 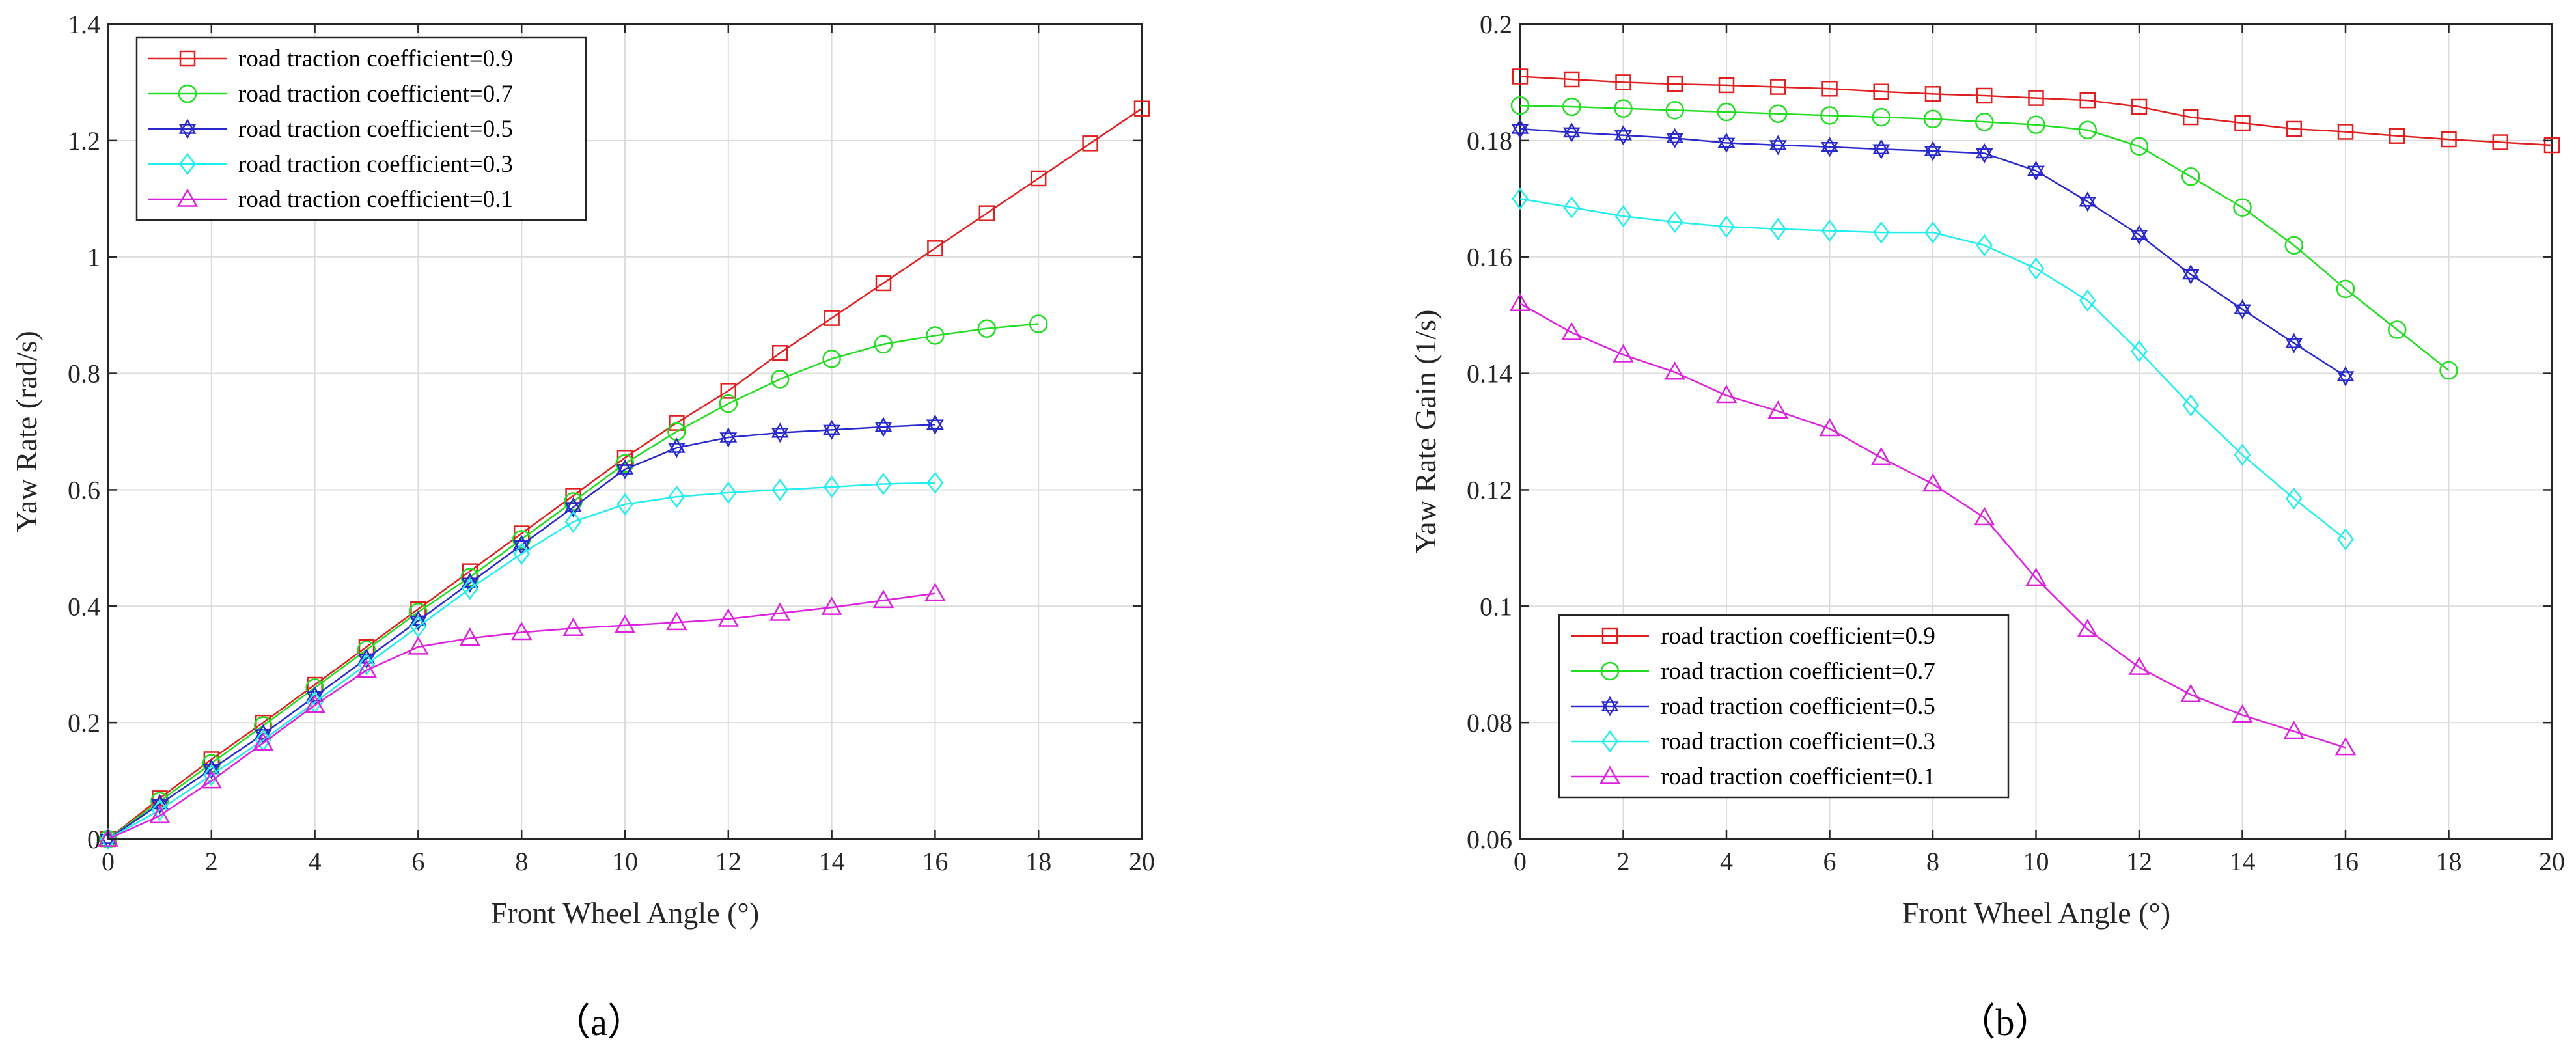 I want to click on legend-label: road traction coefficient=0.9, so click(x=375, y=59).